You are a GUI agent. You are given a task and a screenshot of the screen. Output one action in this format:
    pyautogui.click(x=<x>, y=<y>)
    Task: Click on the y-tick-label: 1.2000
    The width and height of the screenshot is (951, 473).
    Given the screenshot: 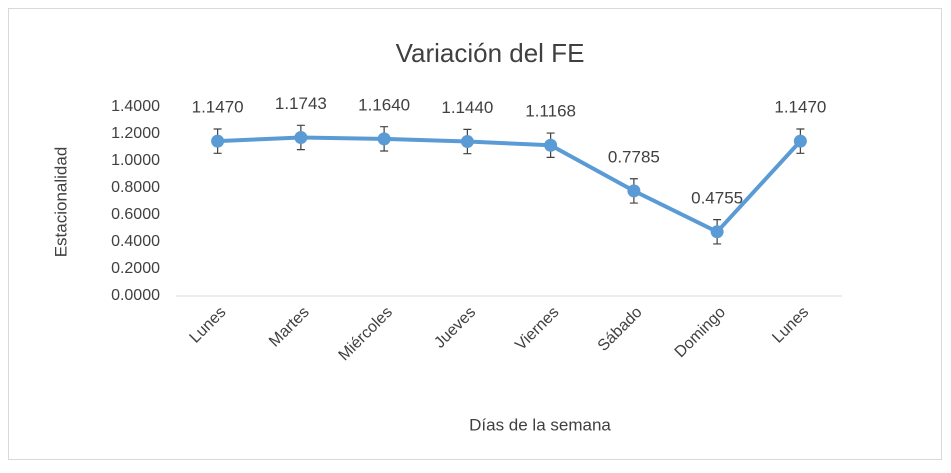 What is the action you would take?
    pyautogui.click(x=135, y=133)
    